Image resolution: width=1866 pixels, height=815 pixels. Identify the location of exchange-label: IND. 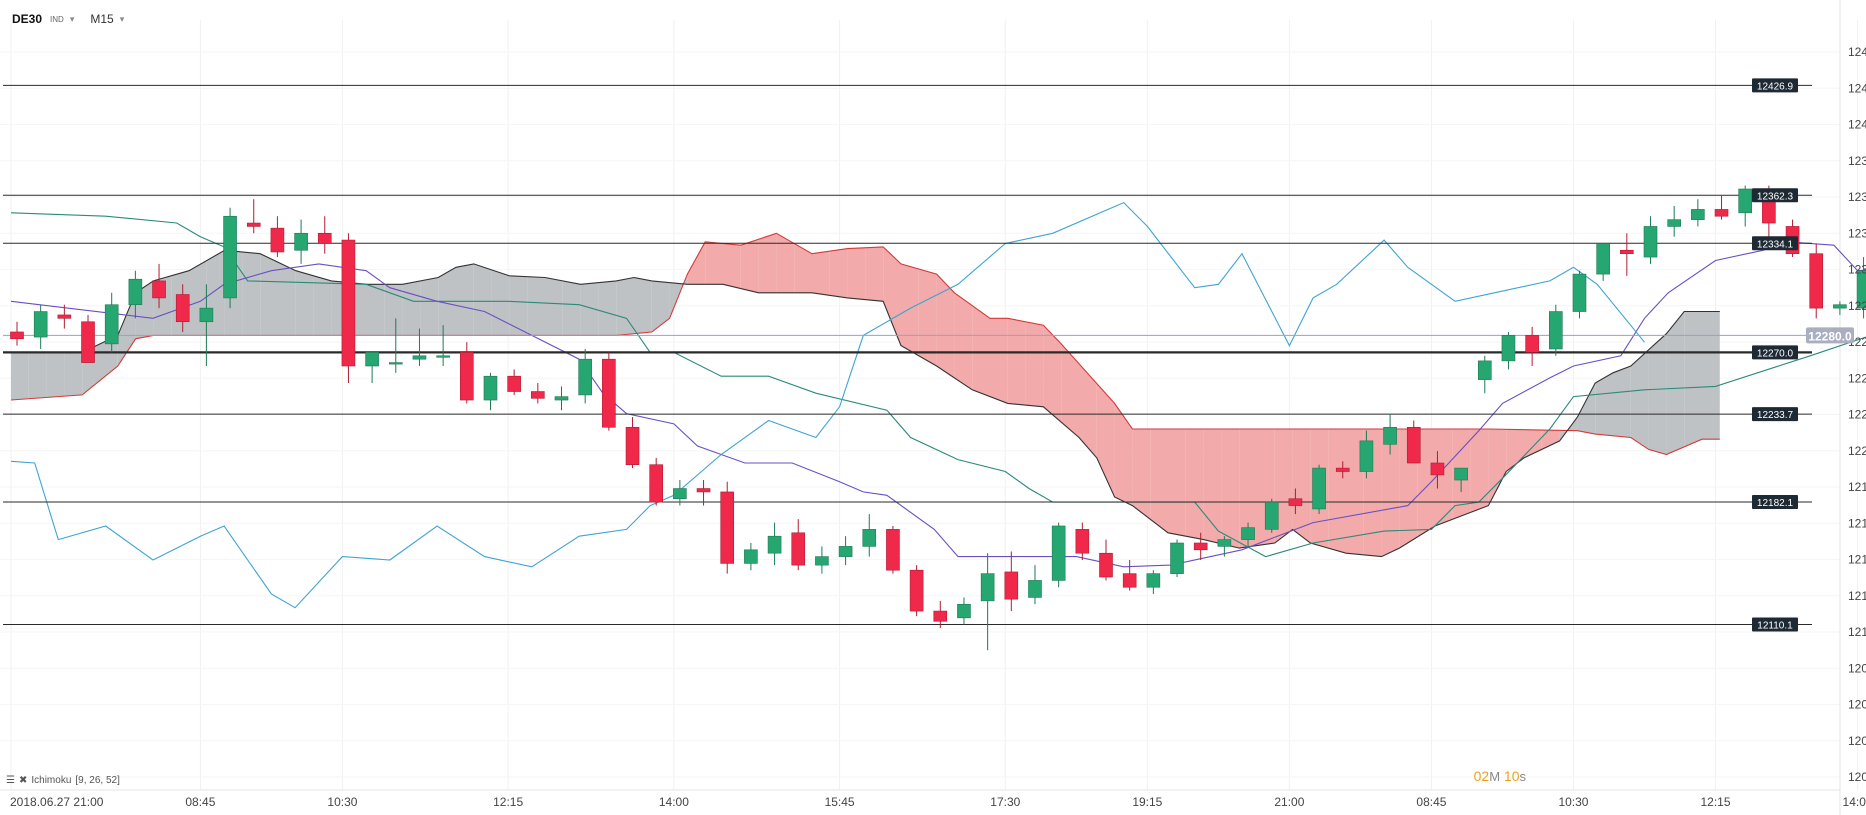
(57, 19).